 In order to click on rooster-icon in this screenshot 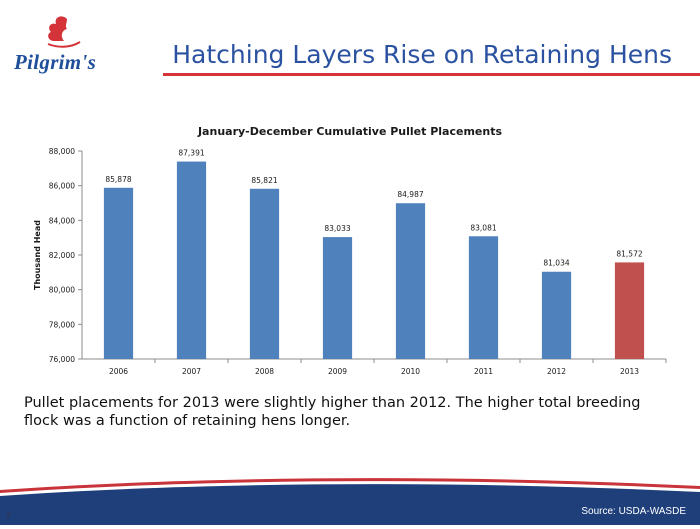, I will do `click(64, 32)`.